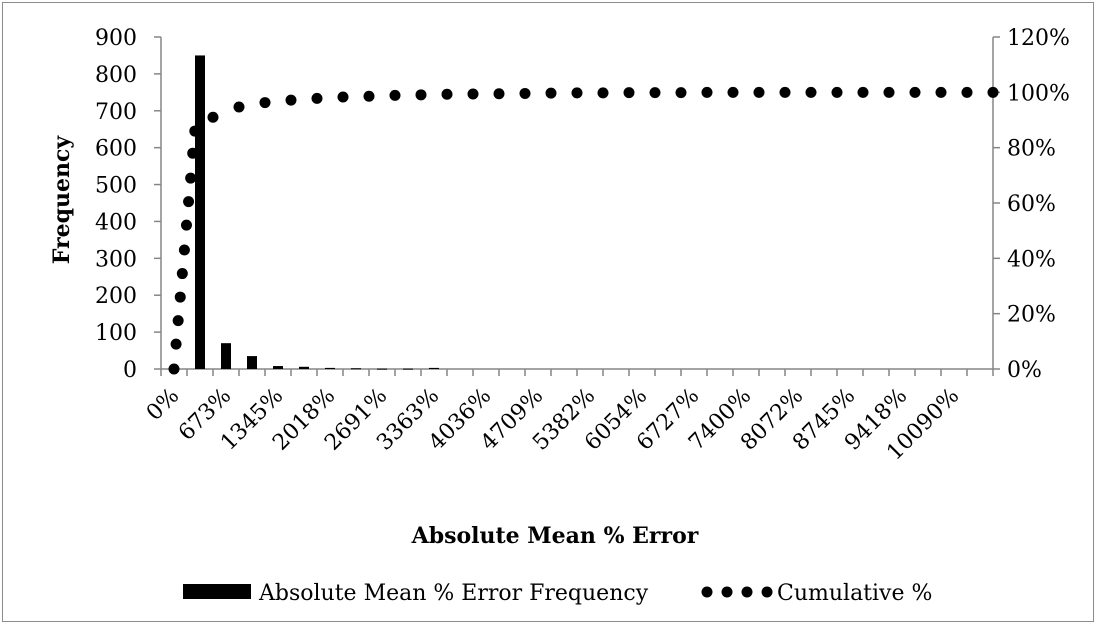 The width and height of the screenshot is (1099, 626). Describe the element at coordinates (854, 593) in the screenshot. I see `legend-label-cumulative: Cumulative %` at that location.